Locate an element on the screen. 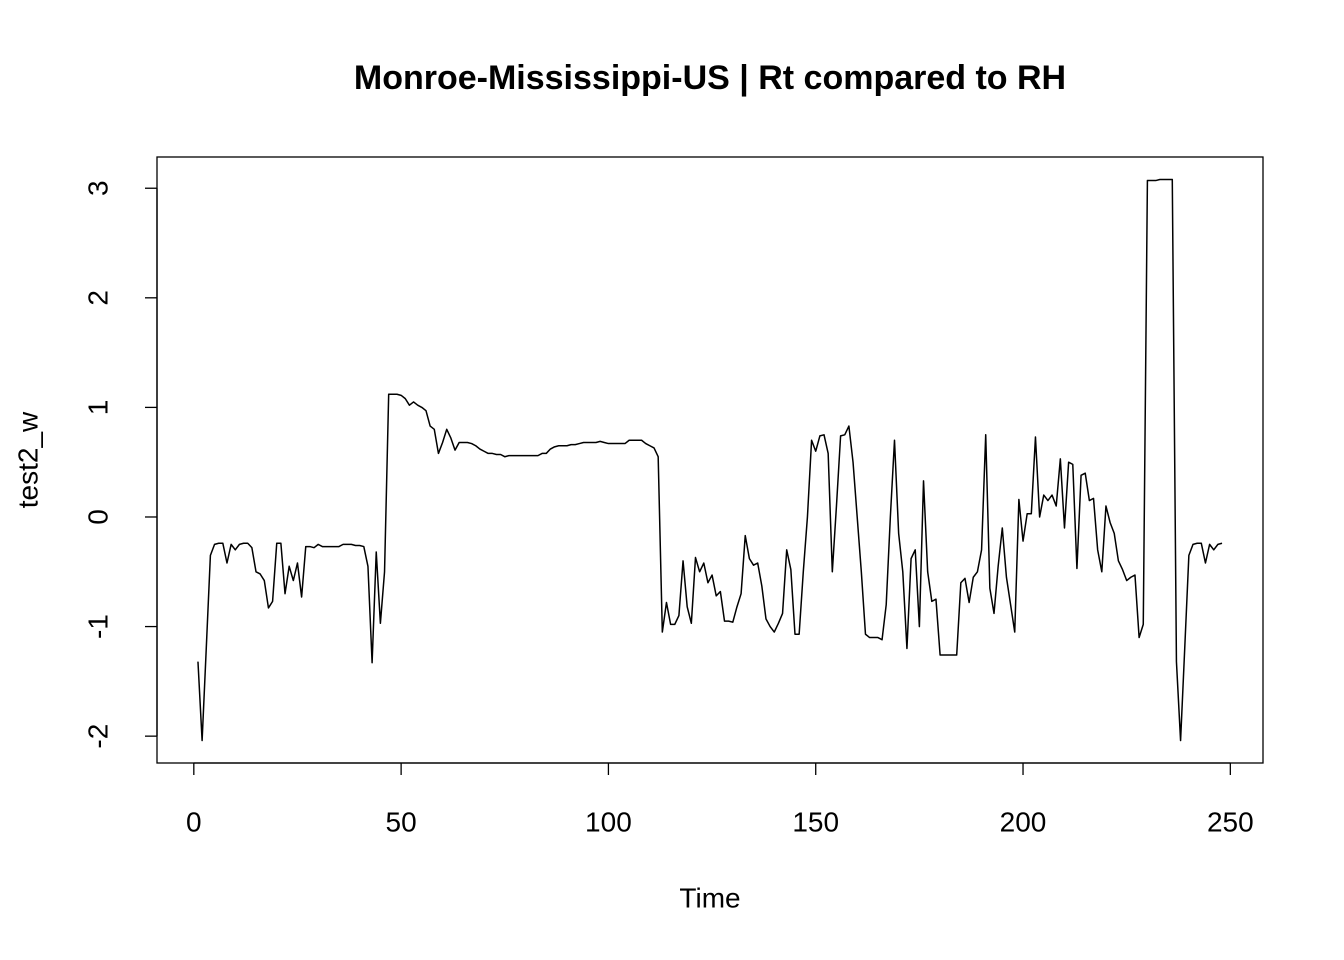 This screenshot has height=960, width=1344. x-tick-label: 100 is located at coordinates (608, 821).